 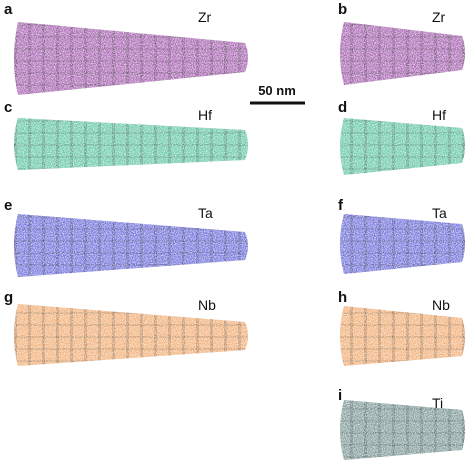 I want to click on panel-label: a, so click(x=8, y=9).